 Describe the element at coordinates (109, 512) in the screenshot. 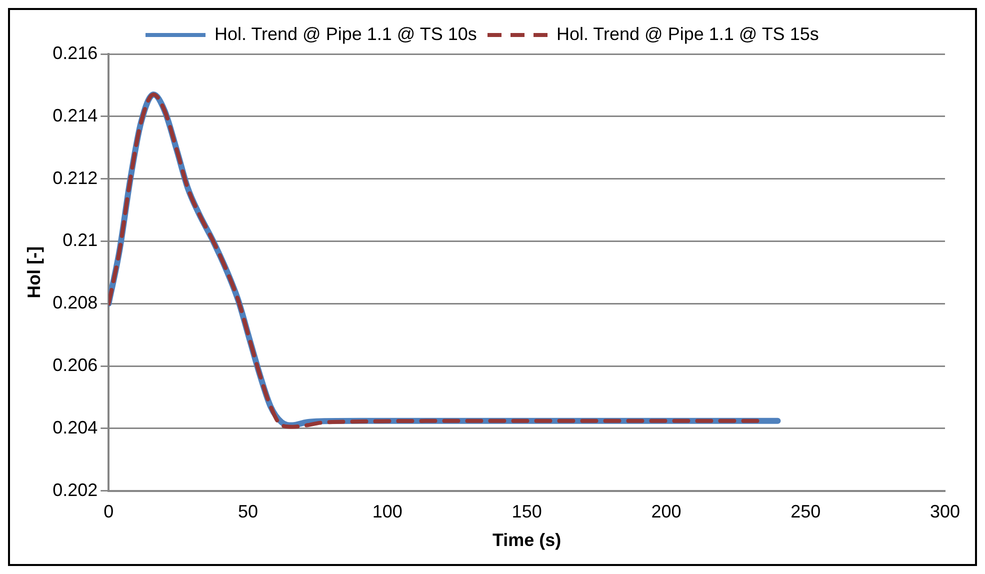

I see `x-tick-label: 0` at that location.